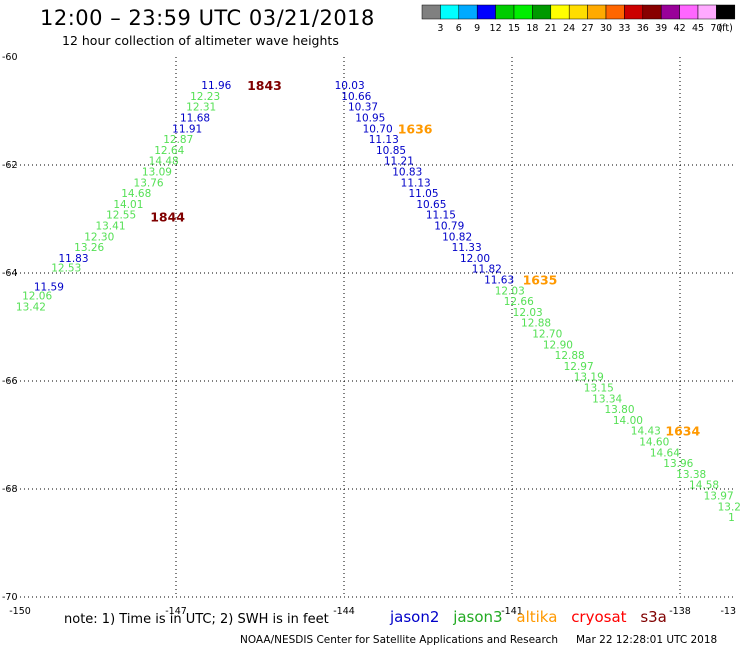  I want to click on y-tick-label: -68, so click(10, 489).